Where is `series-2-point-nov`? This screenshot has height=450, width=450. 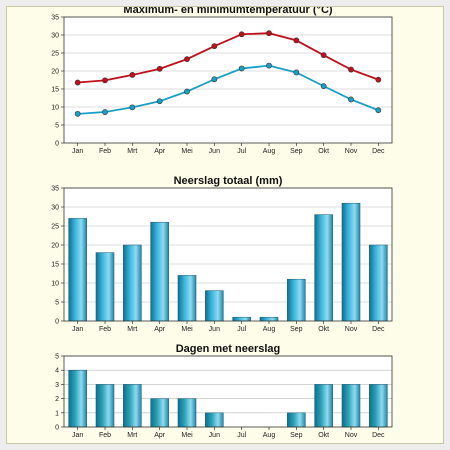
series-2-point-nov is located at coordinates (351, 99).